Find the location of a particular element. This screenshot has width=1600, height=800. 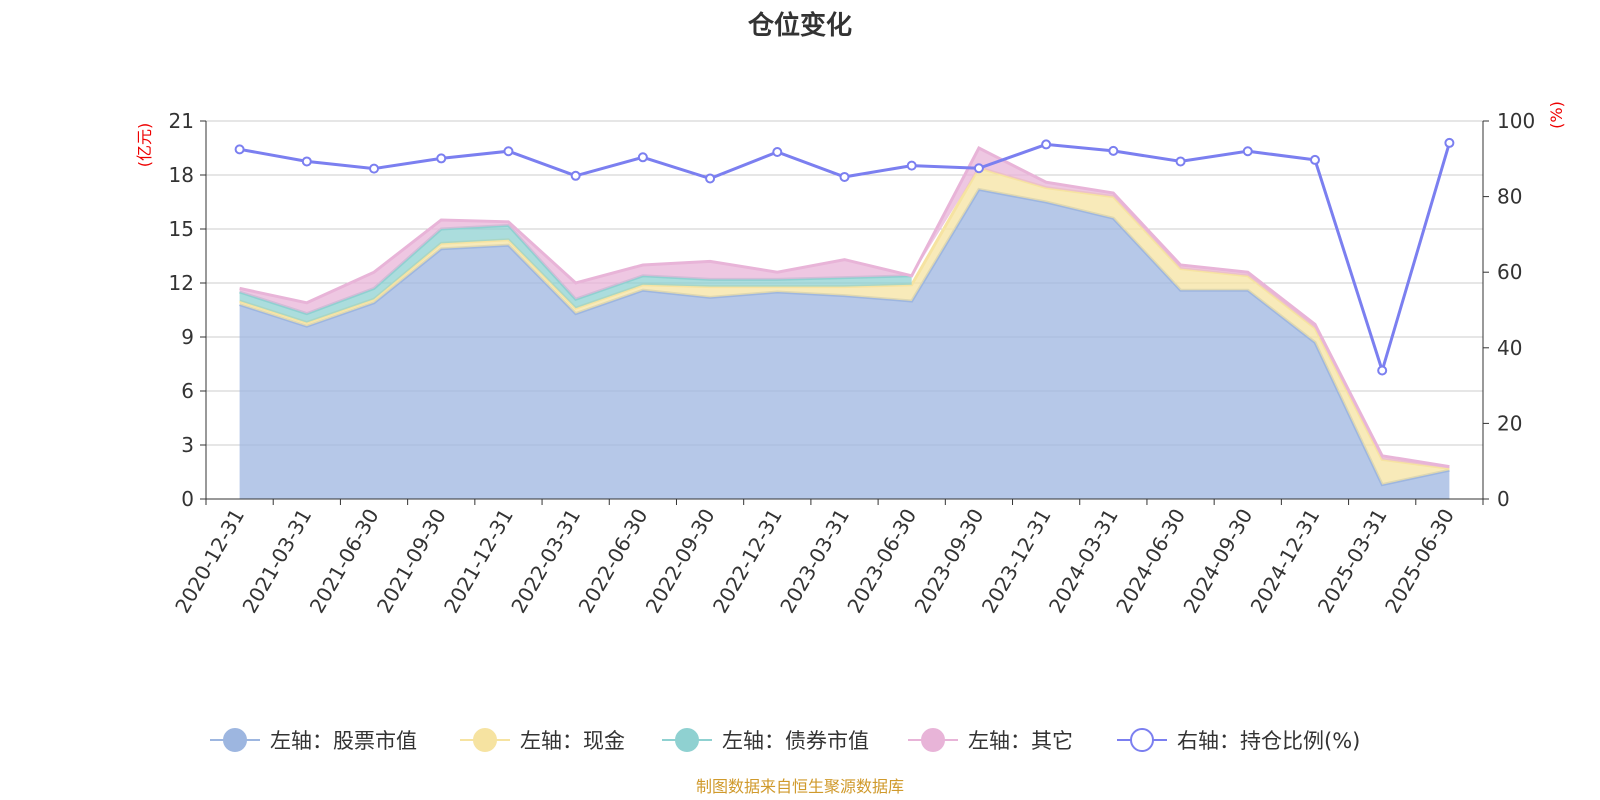

x-tick-label: 2020-12-31 is located at coordinates (209, 561).